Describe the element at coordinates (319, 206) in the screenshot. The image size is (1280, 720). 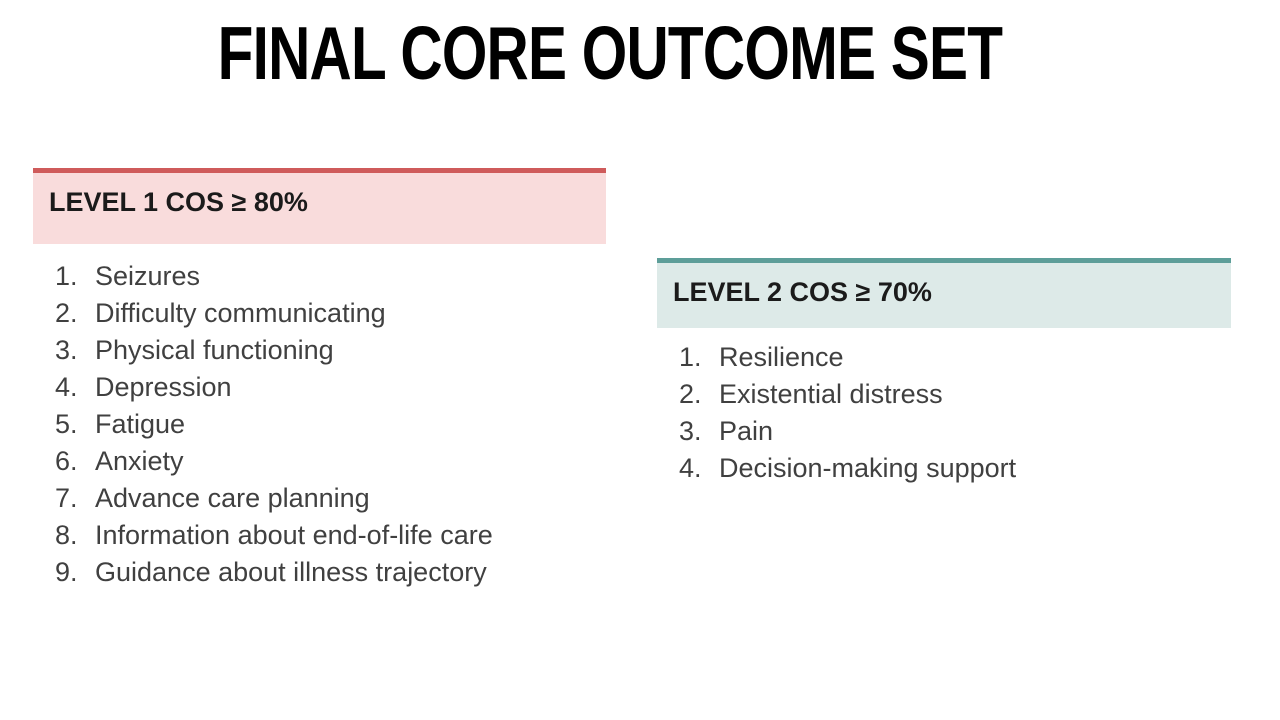
I see `level1-header: LEVEL 1 COS ≥ 80%` at that location.